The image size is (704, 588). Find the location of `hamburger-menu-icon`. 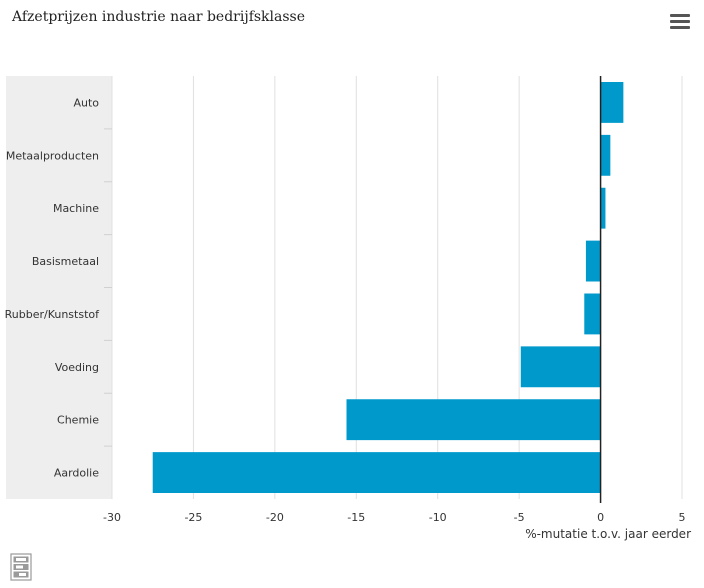

hamburger-menu-icon is located at coordinates (680, 21).